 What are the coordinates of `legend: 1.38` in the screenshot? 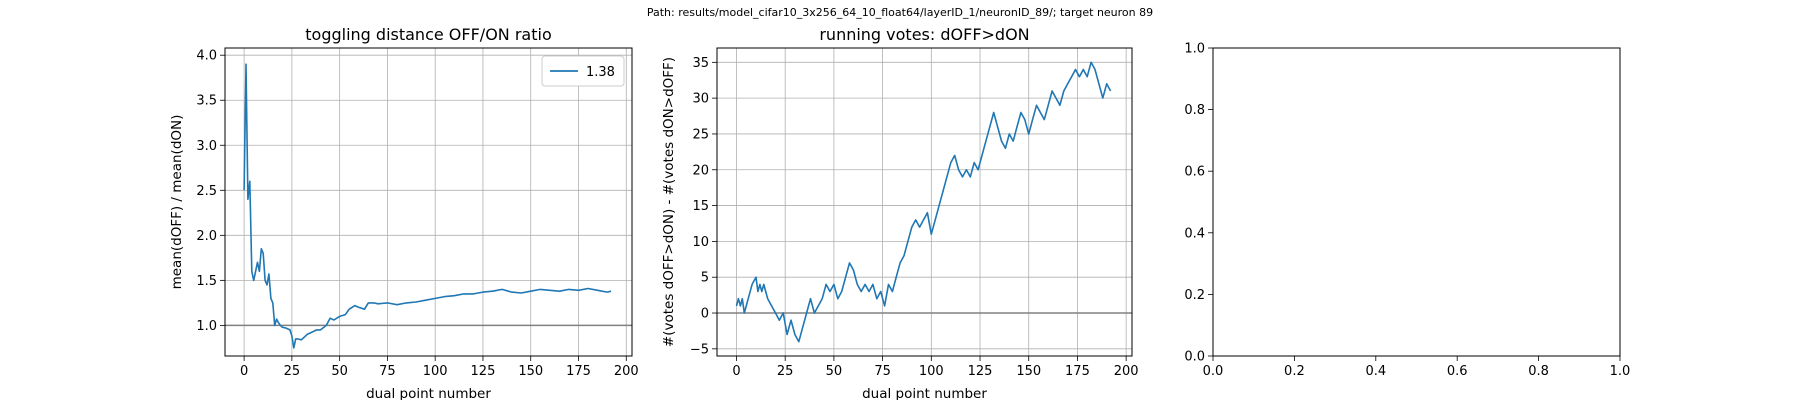 It's located at (583, 71).